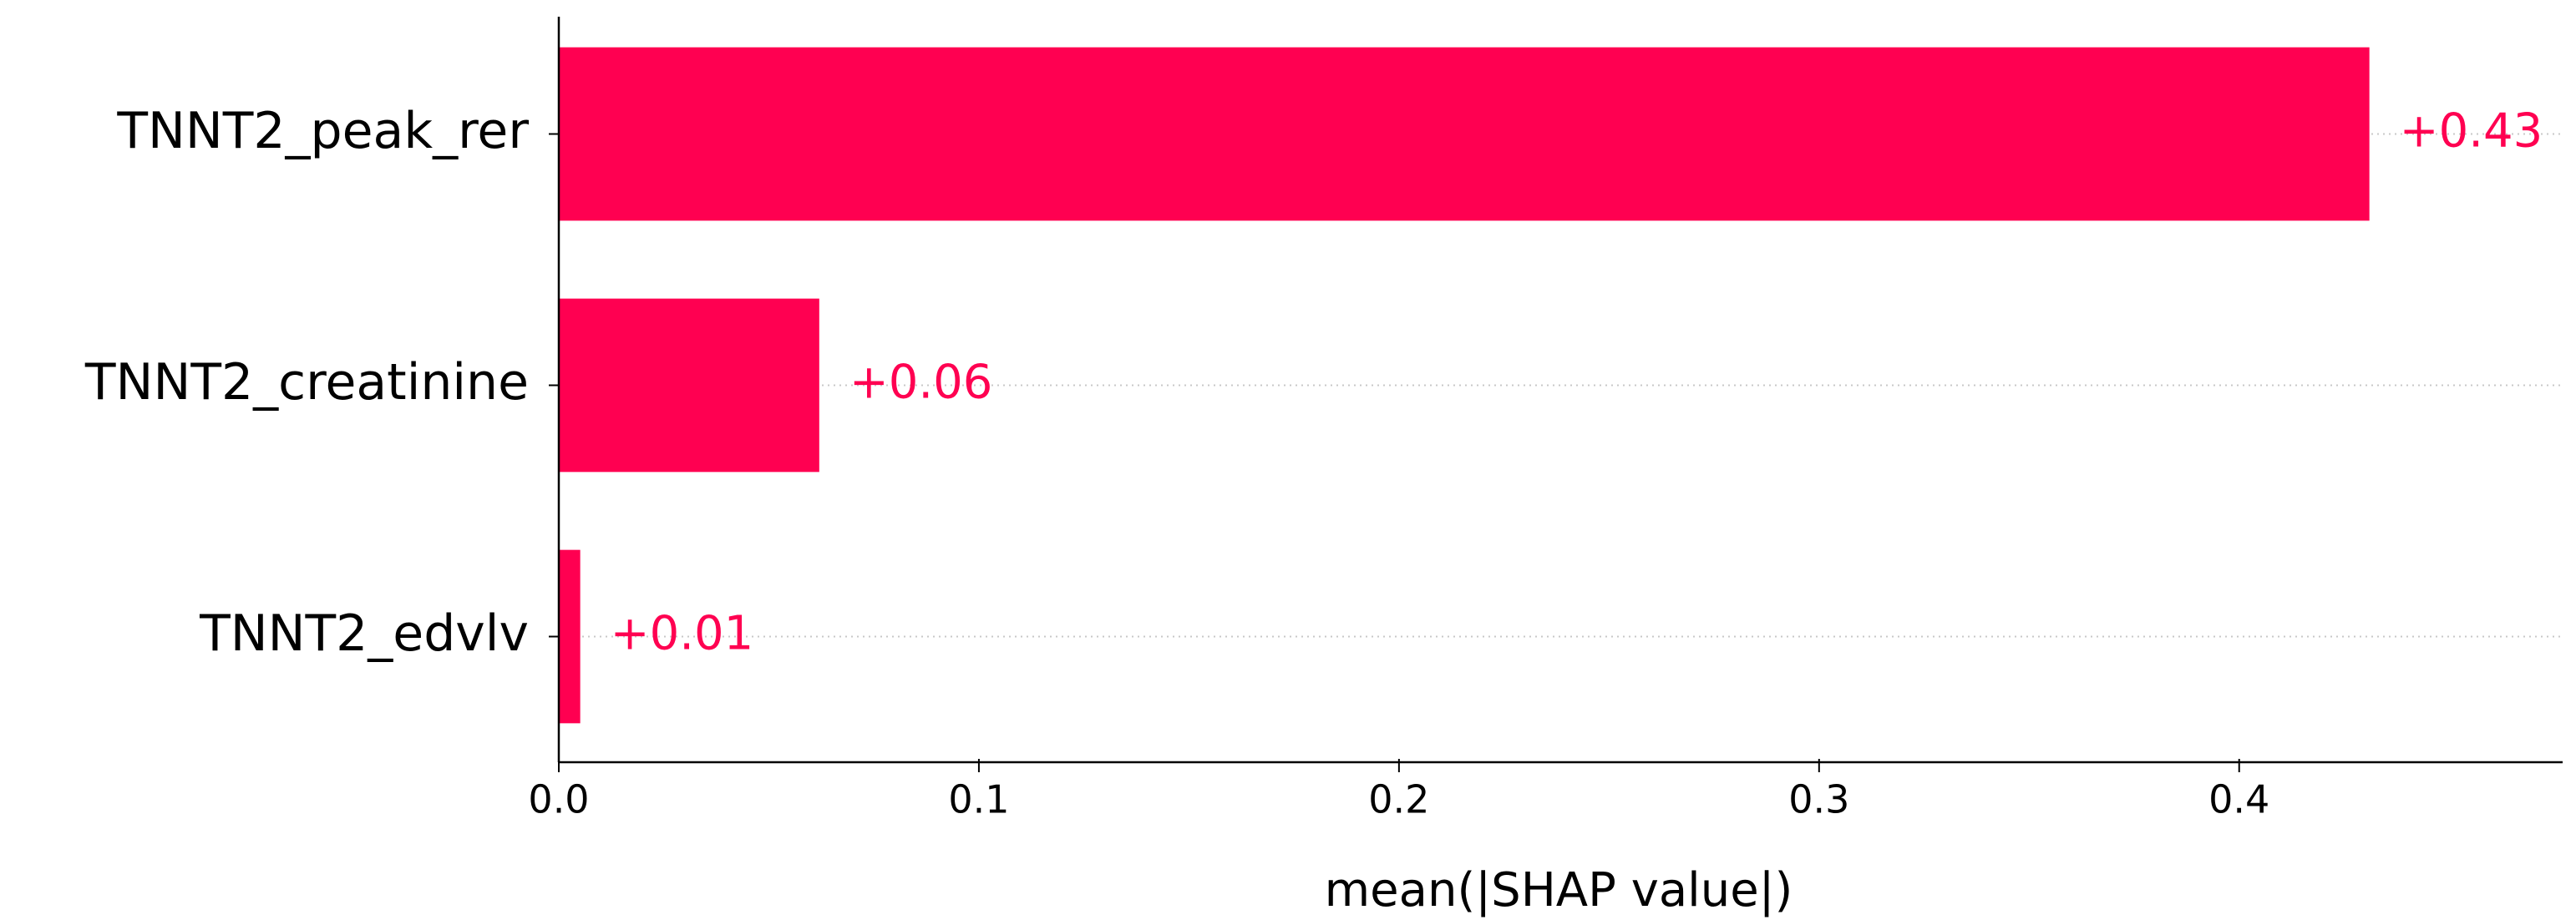 The width and height of the screenshot is (2576, 920). What do you see at coordinates (978, 800) in the screenshot?
I see `x-tick-label: 0.1` at bounding box center [978, 800].